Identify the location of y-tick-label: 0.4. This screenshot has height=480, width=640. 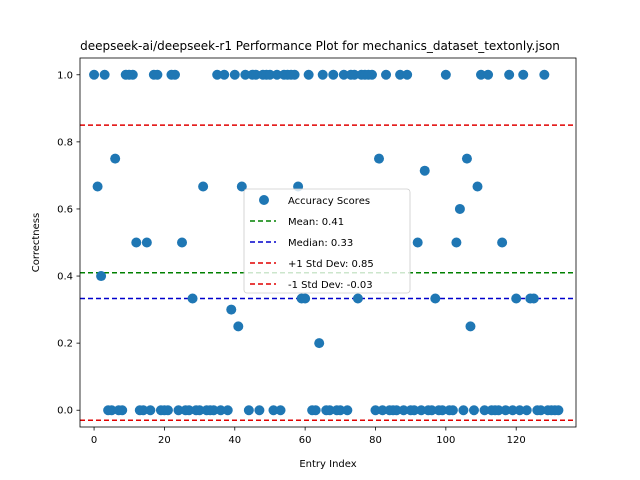
(65, 277).